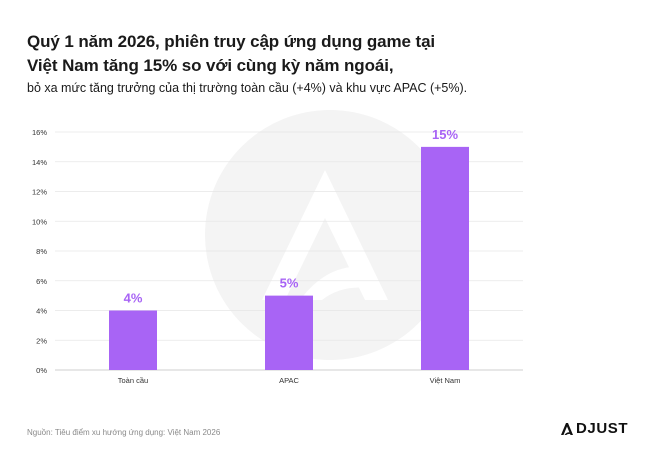  What do you see at coordinates (39, 221) in the screenshot?
I see `y-tick-label: 10%` at bounding box center [39, 221].